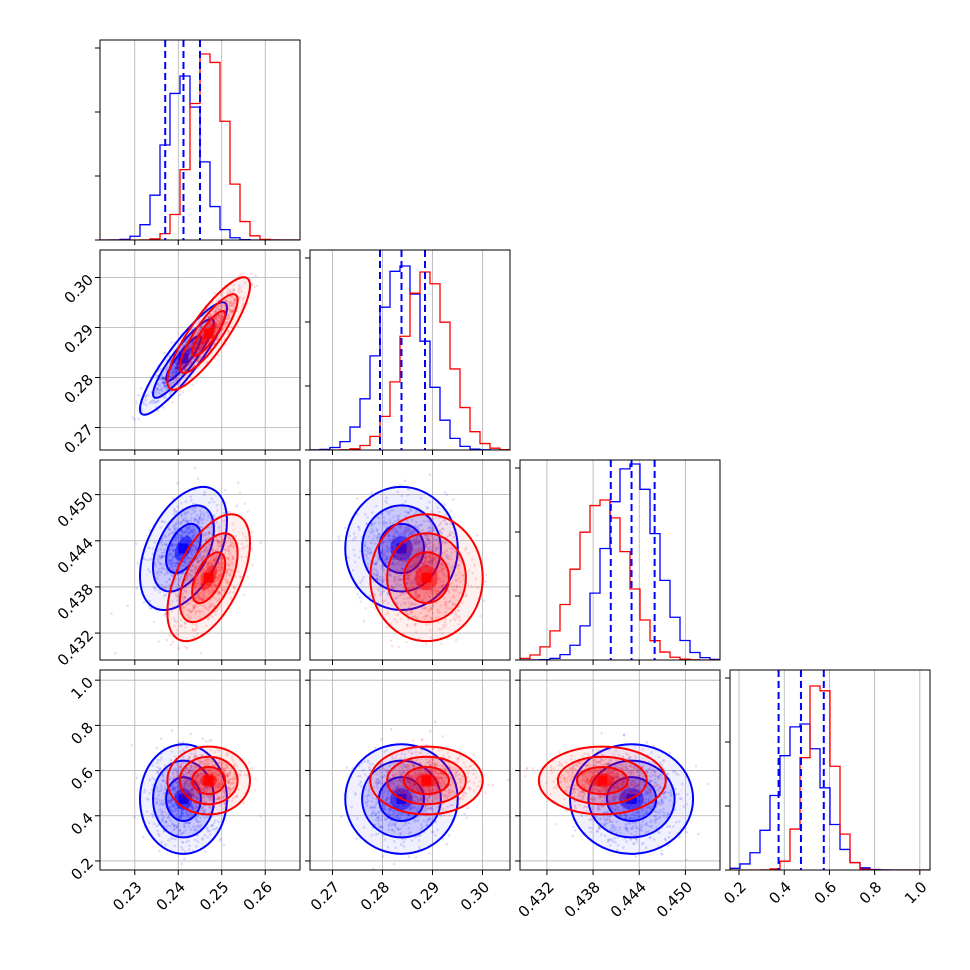  I want to click on density-peak-red, so click(208, 577).